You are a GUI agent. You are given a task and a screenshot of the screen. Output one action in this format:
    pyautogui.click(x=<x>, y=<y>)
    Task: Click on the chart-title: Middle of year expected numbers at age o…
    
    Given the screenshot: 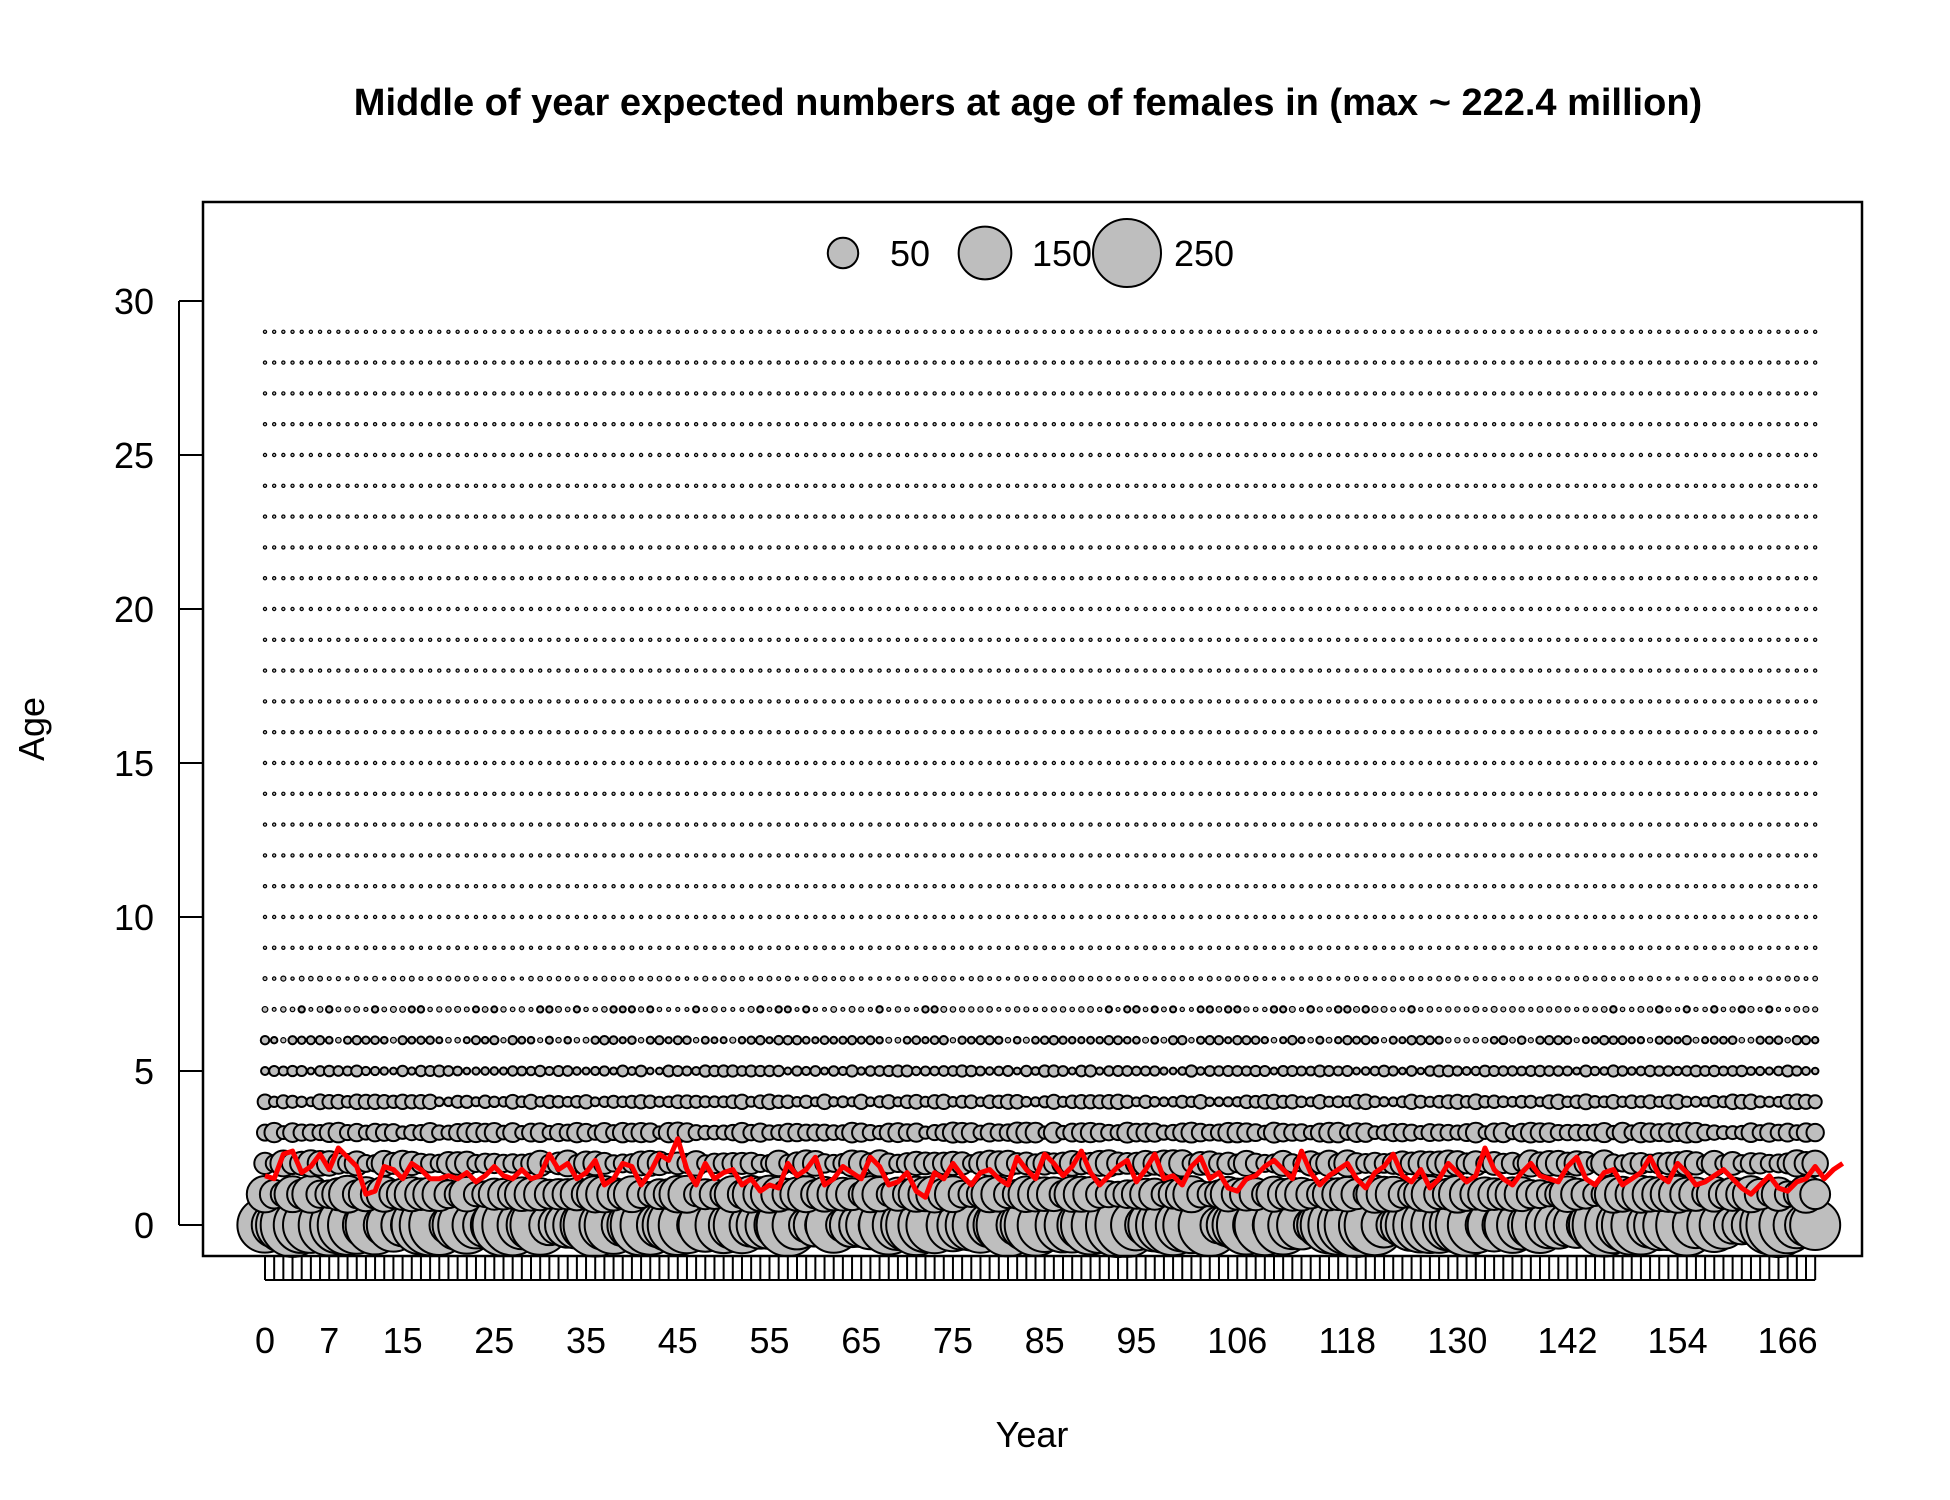 What is the action you would take?
    pyautogui.click(x=1028, y=103)
    